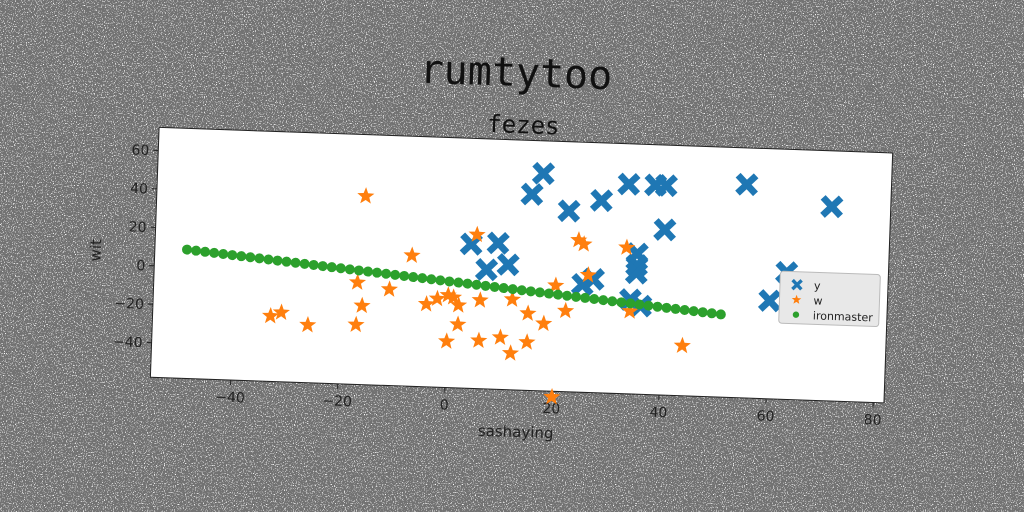 Image resolution: width=1024 pixels, height=512 pixels. I want to click on y-tick-label: −20, so click(129, 304).